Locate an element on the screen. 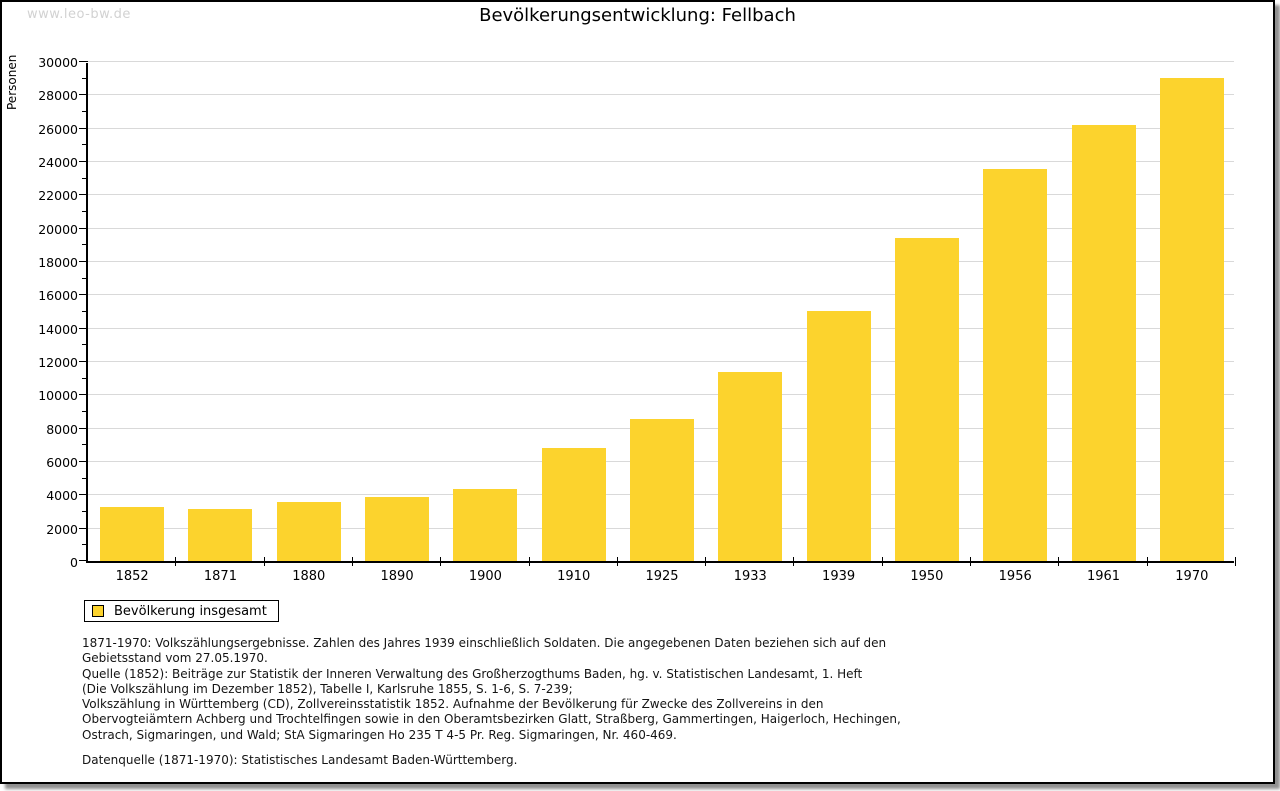 The width and height of the screenshot is (1280, 791). y-tick-label: 14000 is located at coordinates (58, 329).